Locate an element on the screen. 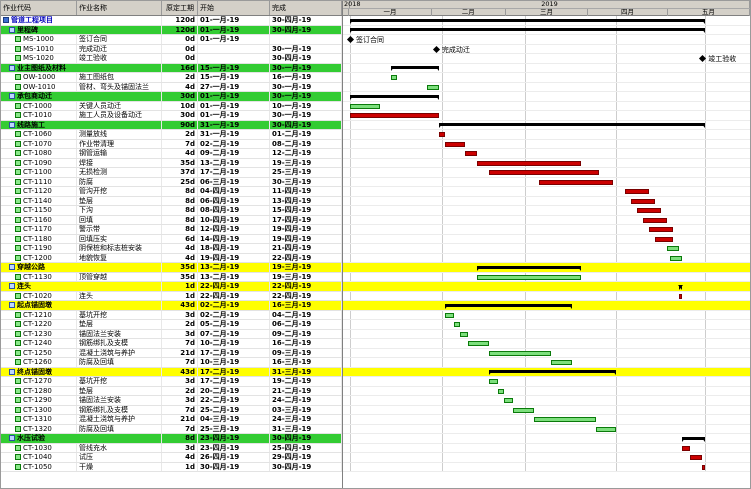 This screenshot has width=751, height=489. activity-name-cell: 防腐 is located at coordinates (119, 181).